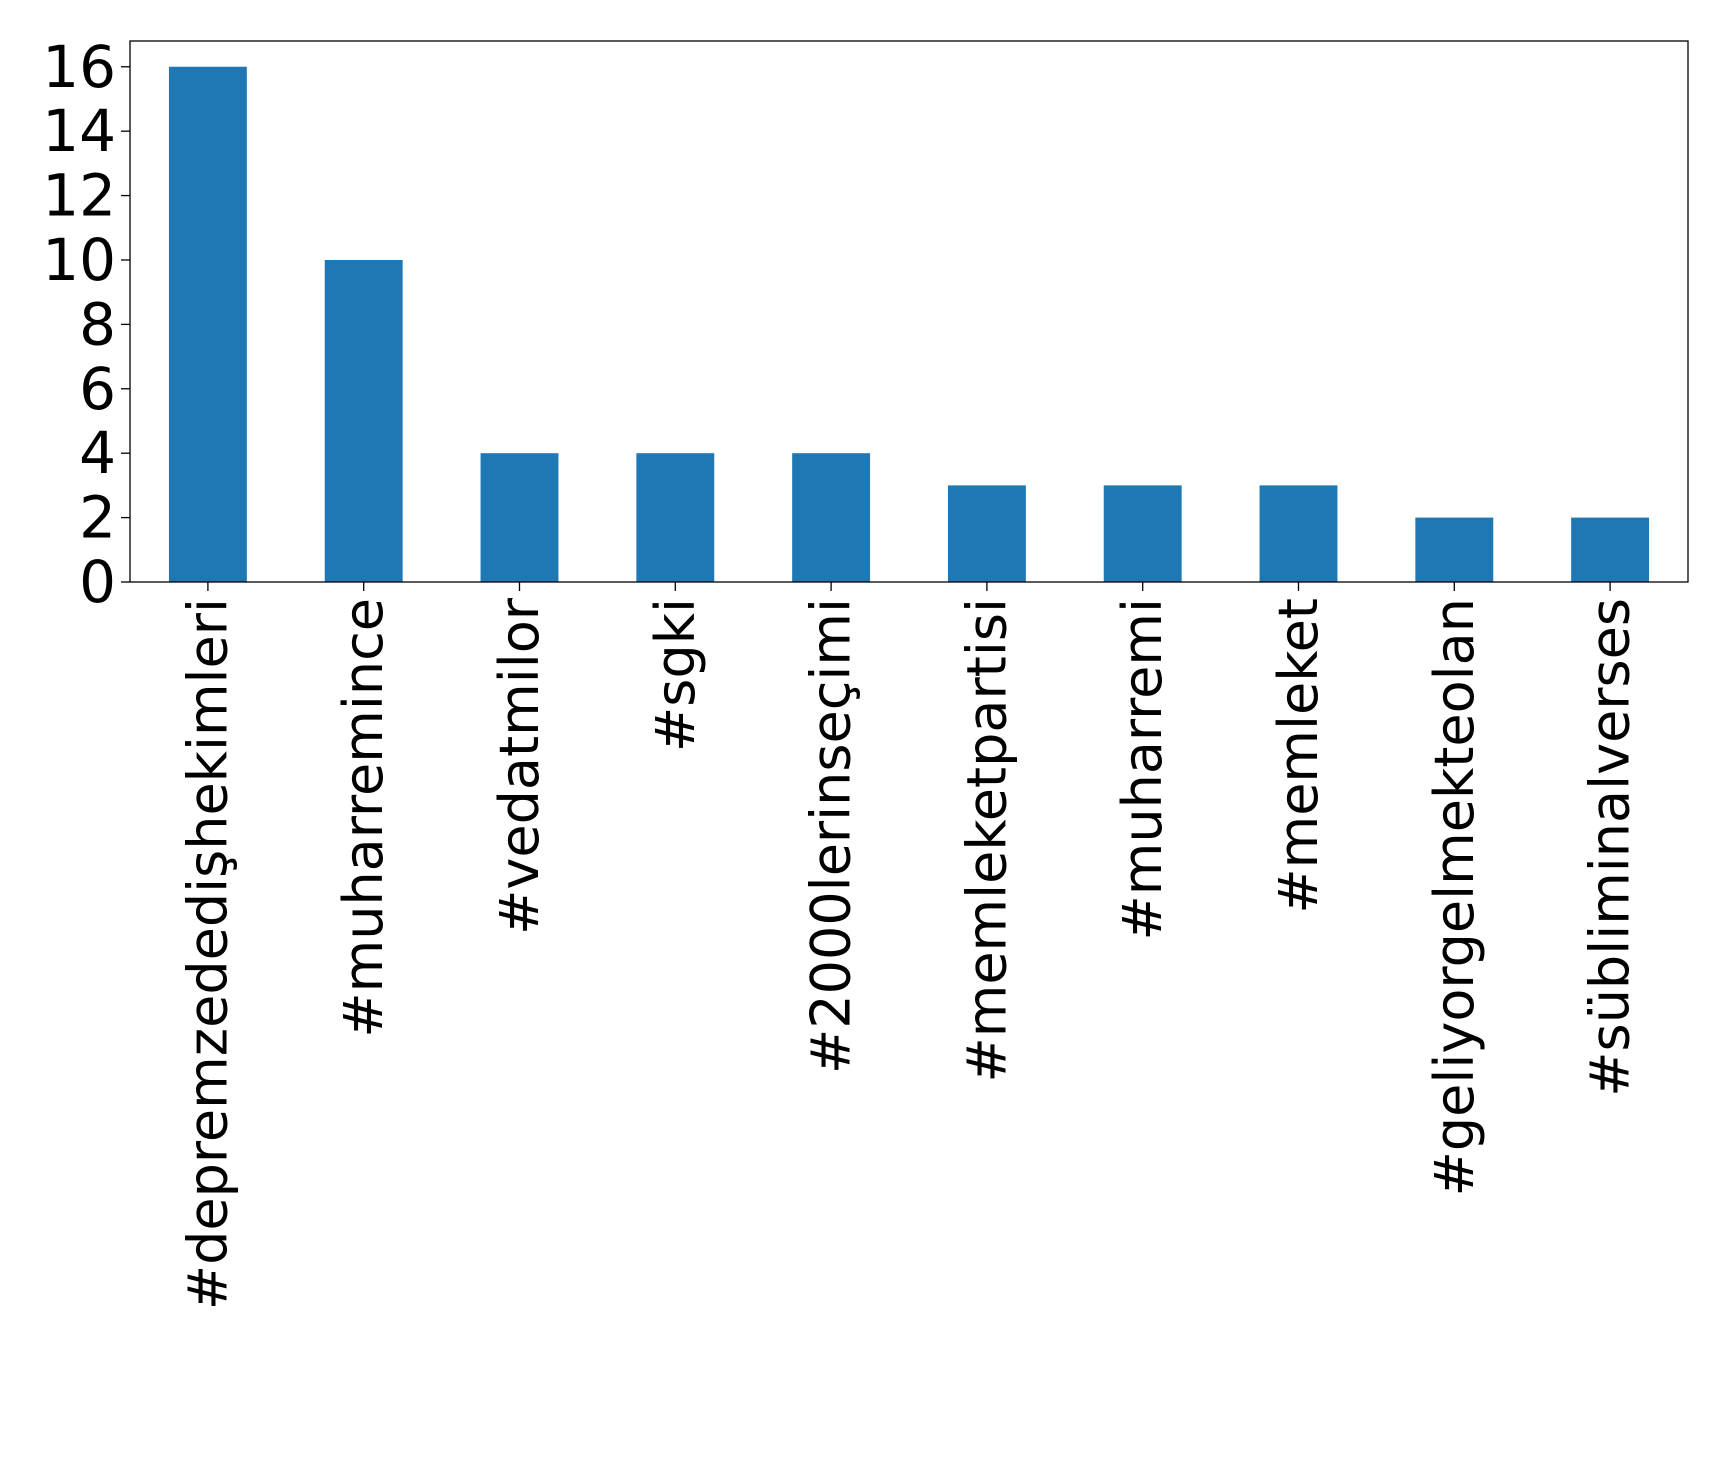 Image resolution: width=1719 pixels, height=1457 pixels. Describe the element at coordinates (79, 260) in the screenshot. I see `y-tick-label: 10` at that location.